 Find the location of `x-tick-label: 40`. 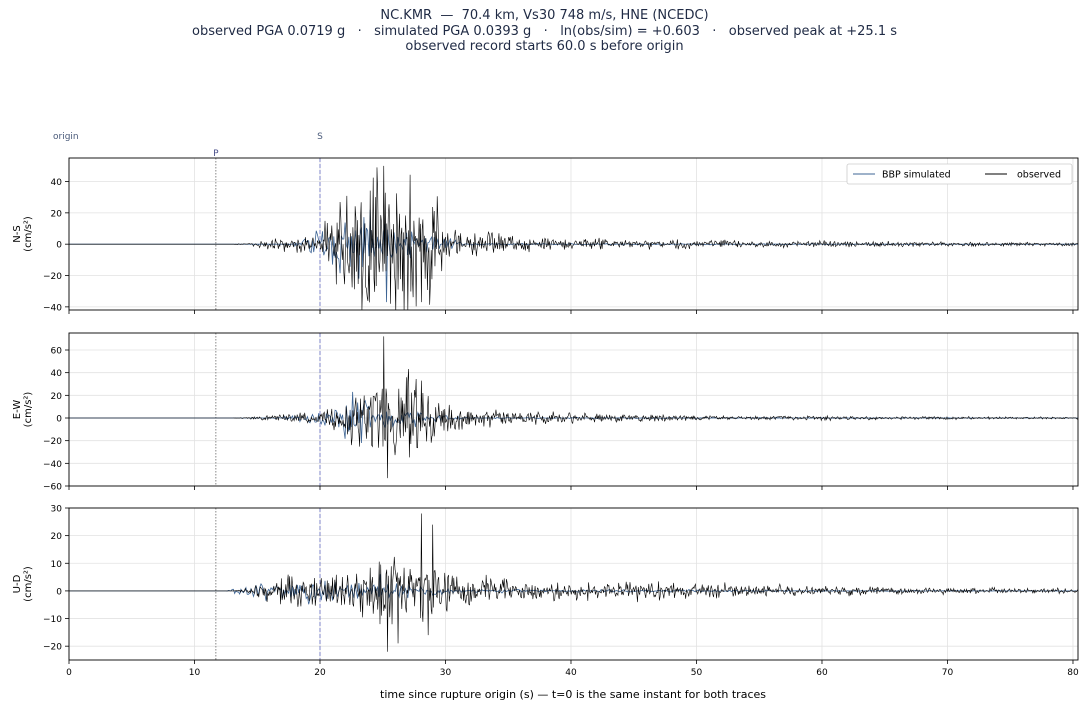

x-tick-label: 40 is located at coordinates (571, 673).